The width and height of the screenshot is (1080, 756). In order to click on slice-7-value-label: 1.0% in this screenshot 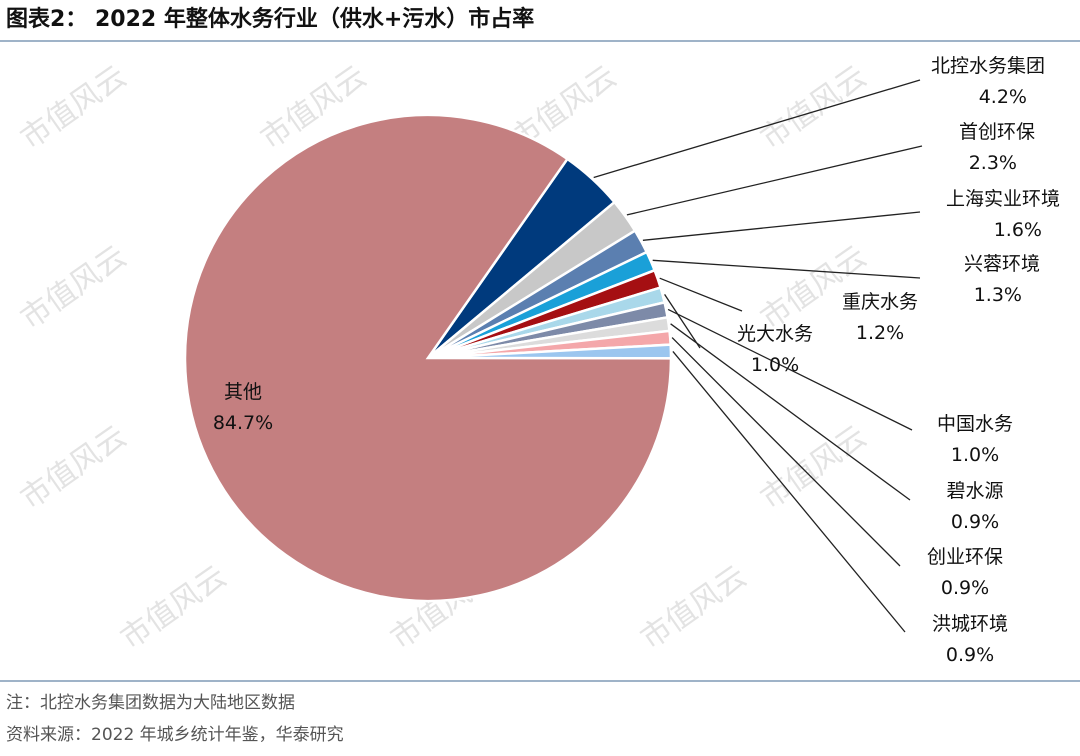, I will do `click(975, 455)`.